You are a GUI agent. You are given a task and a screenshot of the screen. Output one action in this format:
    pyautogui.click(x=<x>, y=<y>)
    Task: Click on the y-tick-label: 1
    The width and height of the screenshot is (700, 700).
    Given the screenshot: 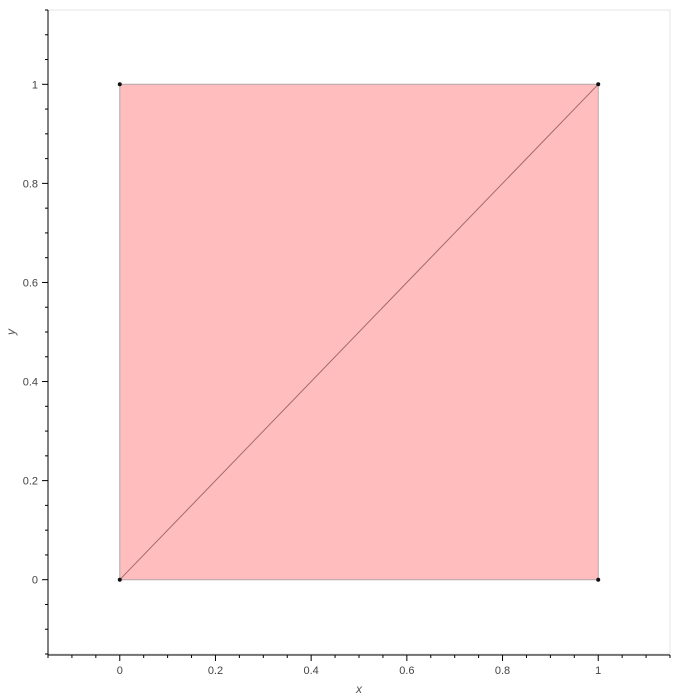 What is the action you would take?
    pyautogui.click(x=35, y=85)
    